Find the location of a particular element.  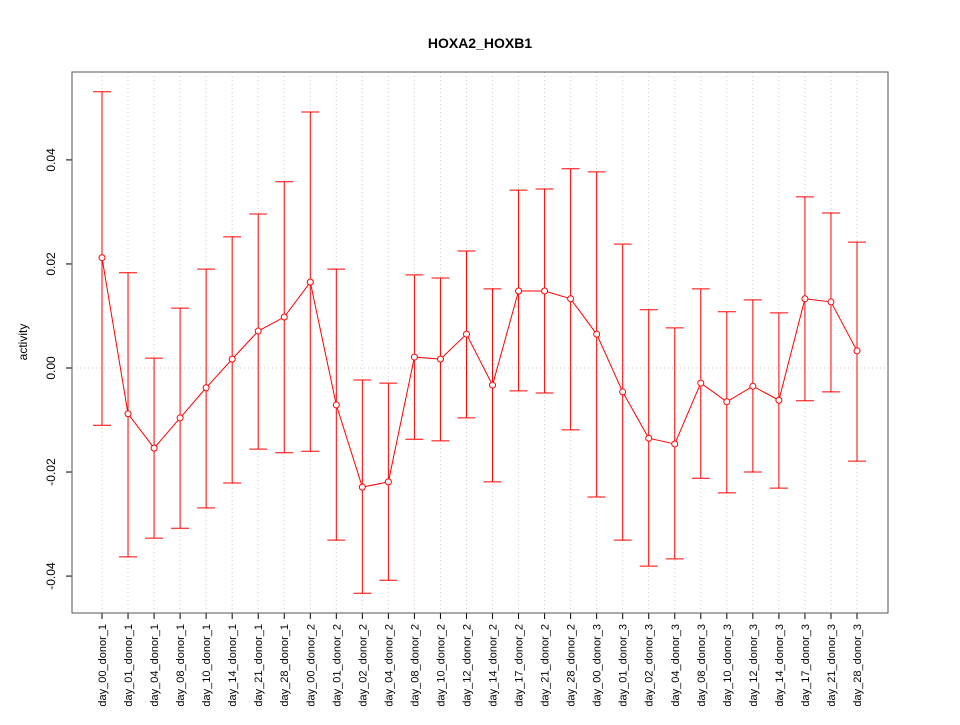

x-tick-label: day_12_donor_3 is located at coordinates (754, 665).